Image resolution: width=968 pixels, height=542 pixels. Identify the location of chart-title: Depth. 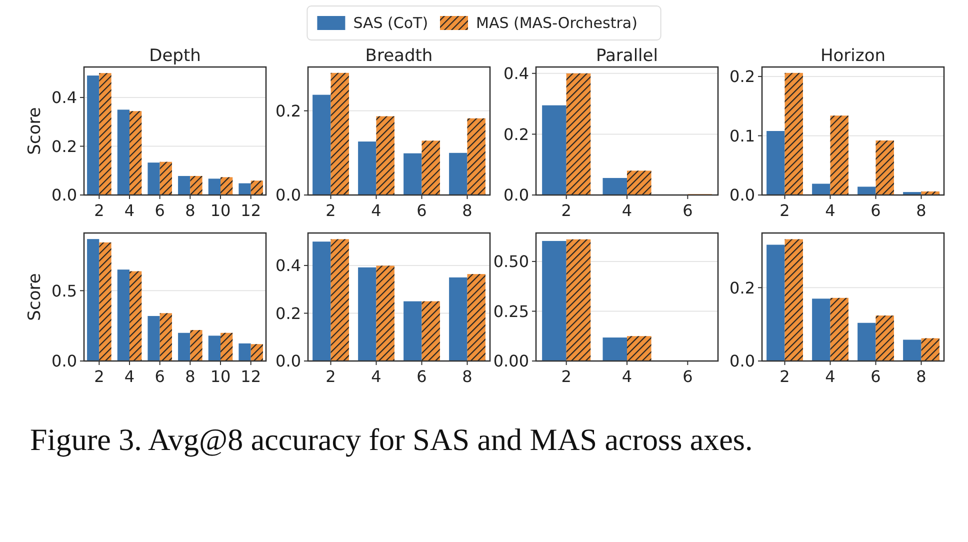
(175, 56).